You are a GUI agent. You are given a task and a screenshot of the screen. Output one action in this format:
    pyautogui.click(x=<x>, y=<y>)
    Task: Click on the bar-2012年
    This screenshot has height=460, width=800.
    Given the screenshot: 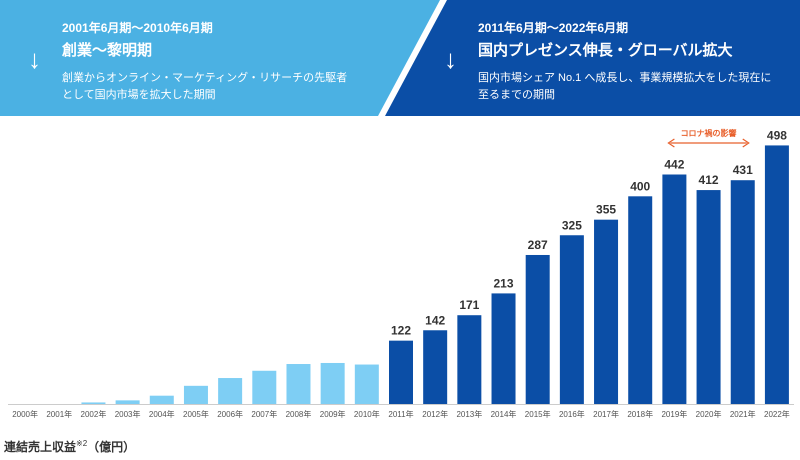 What is the action you would take?
    pyautogui.click(x=435, y=367)
    